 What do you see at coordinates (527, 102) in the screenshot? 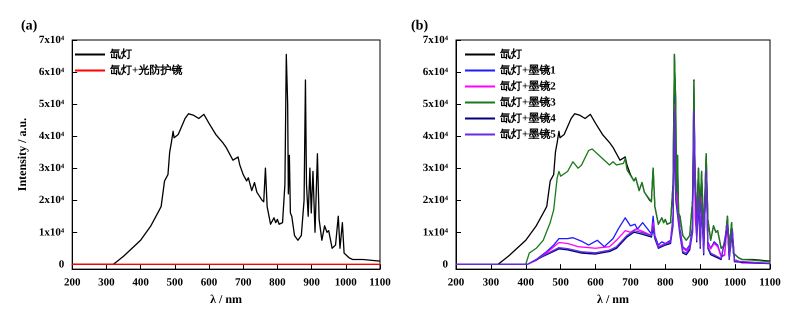
I see `legend-label: 氙灯+墨镜3` at bounding box center [527, 102].